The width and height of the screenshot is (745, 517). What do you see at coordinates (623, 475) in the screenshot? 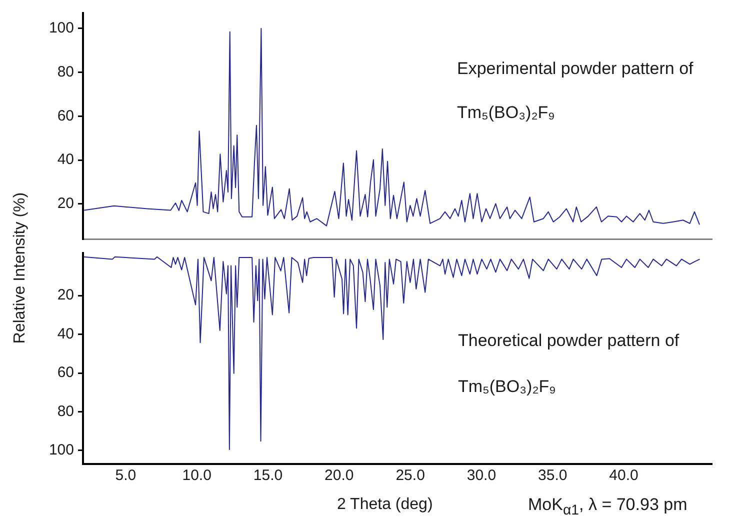
I see `x-tick-label: 40.0` at bounding box center [623, 475].